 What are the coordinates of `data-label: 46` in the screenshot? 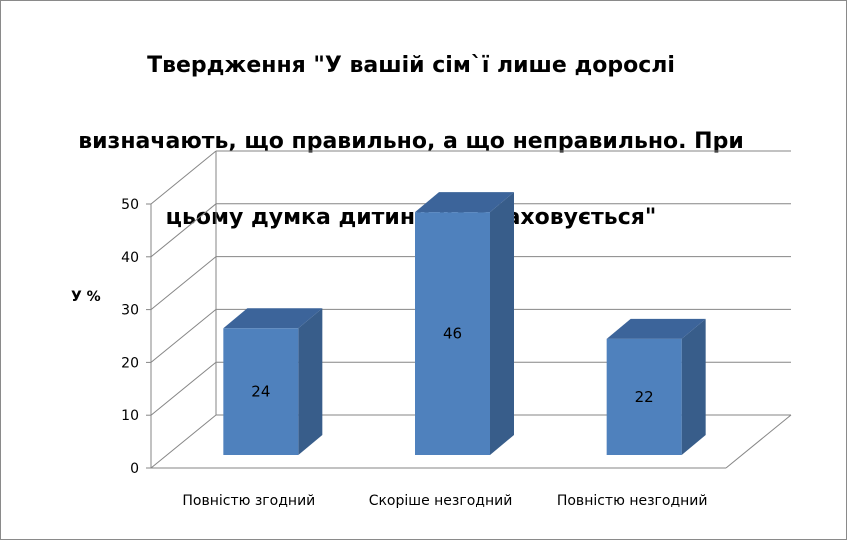 It's located at (452, 334).